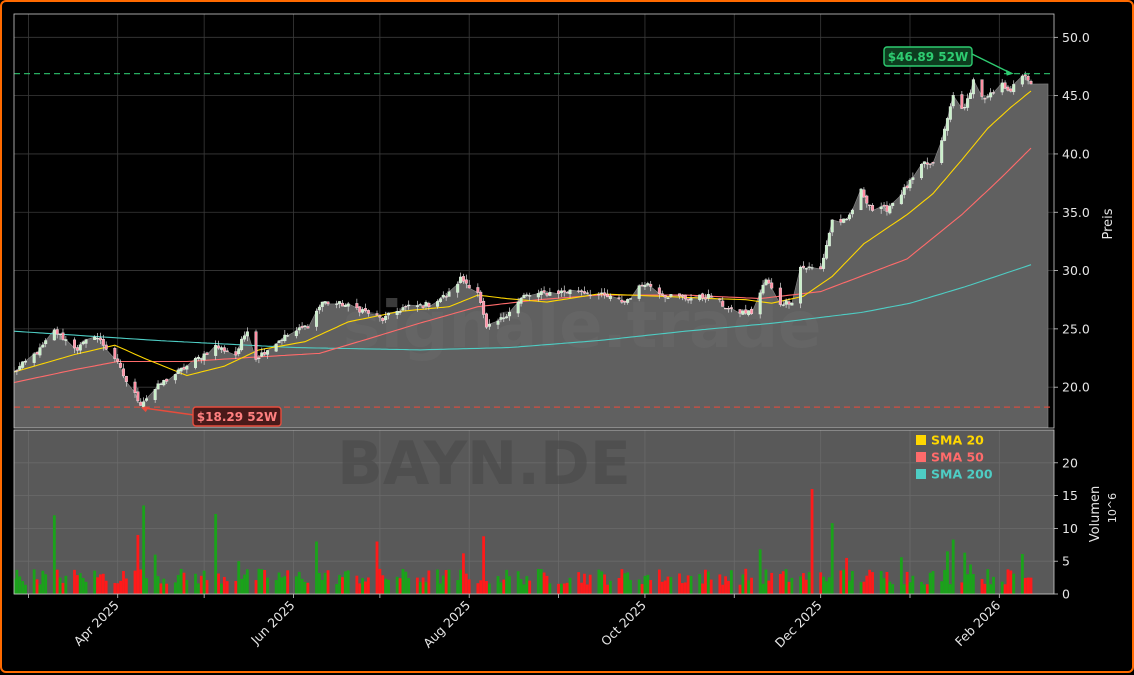  Describe the element at coordinates (928, 56) in the screenshot. I see `high-52w-label-box` at that location.